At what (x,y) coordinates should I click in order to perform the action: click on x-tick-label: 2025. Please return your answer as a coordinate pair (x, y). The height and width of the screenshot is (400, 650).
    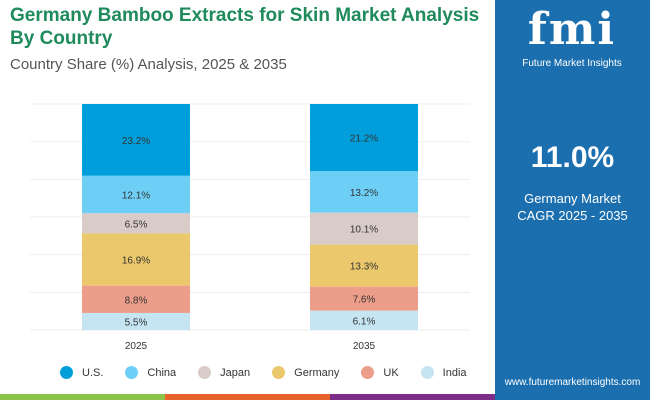
    Looking at the image, I should click on (136, 346).